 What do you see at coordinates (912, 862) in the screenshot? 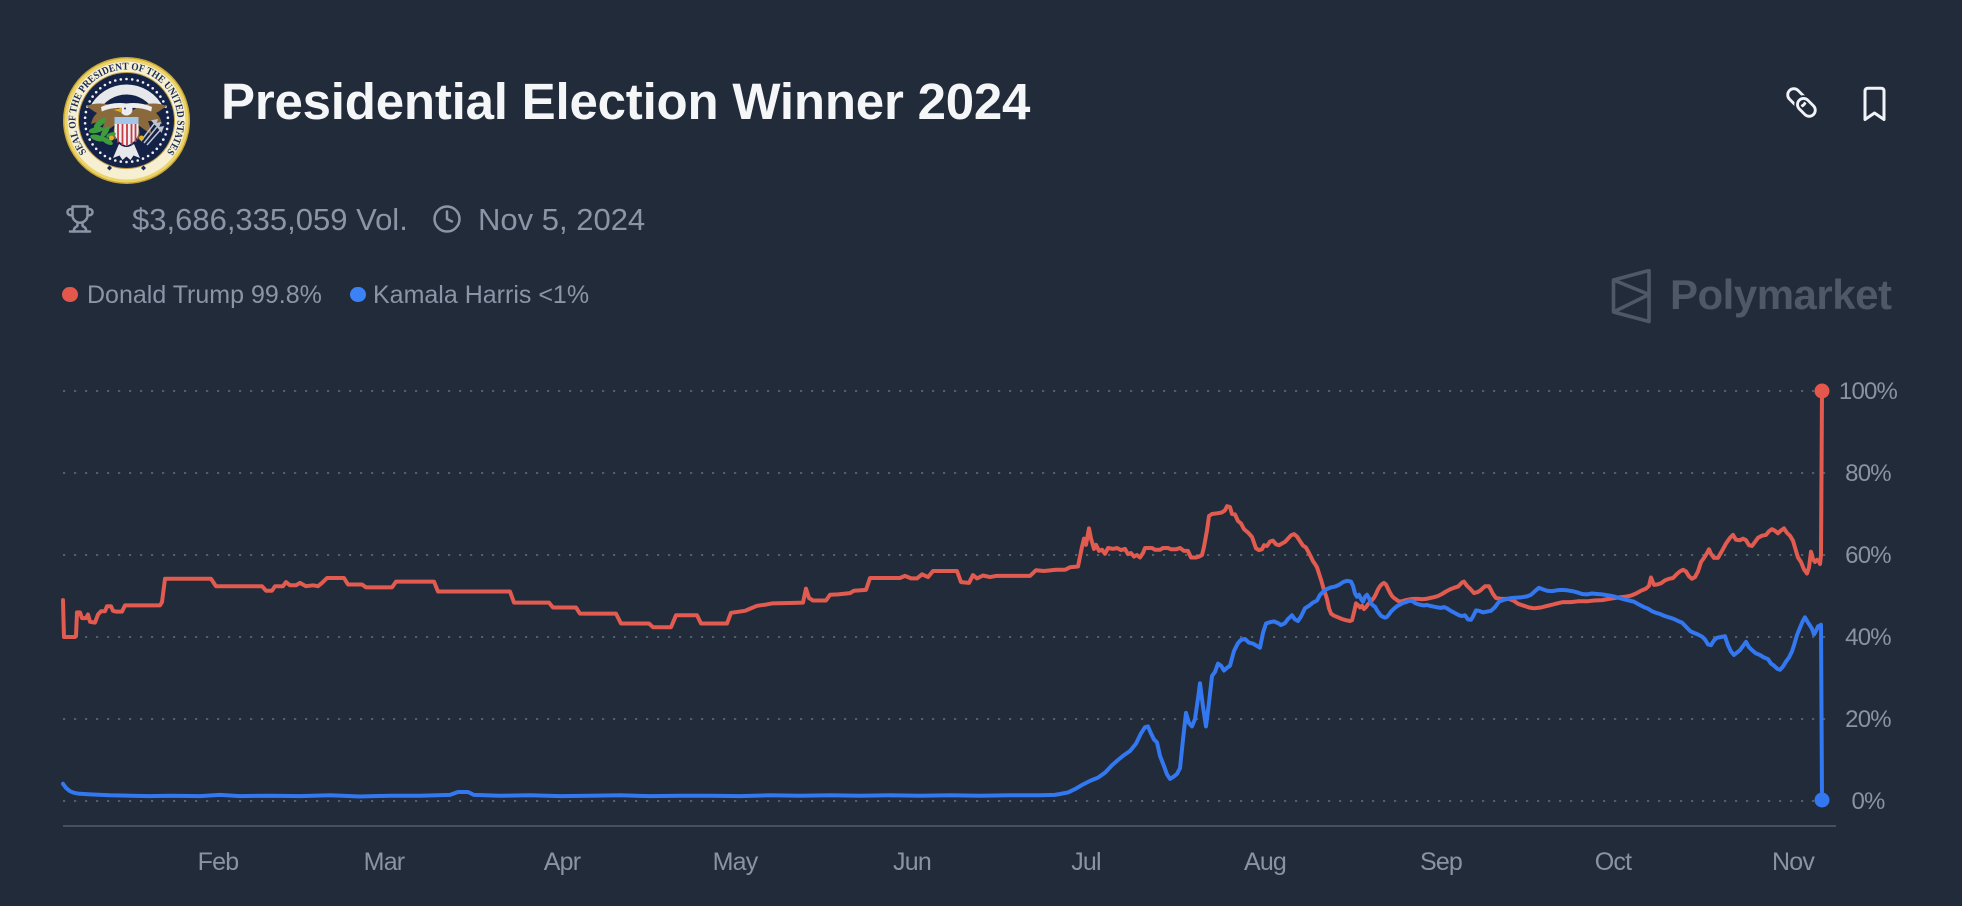
I see `svg-text: Jun` at bounding box center [912, 862].